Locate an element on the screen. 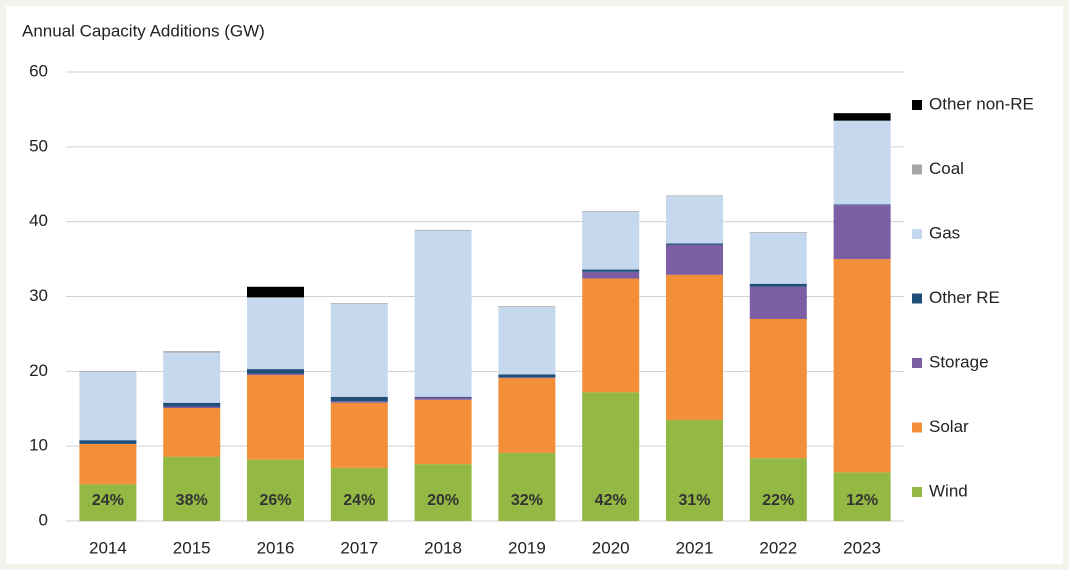  x-tick-label: 2020 is located at coordinates (611, 547).